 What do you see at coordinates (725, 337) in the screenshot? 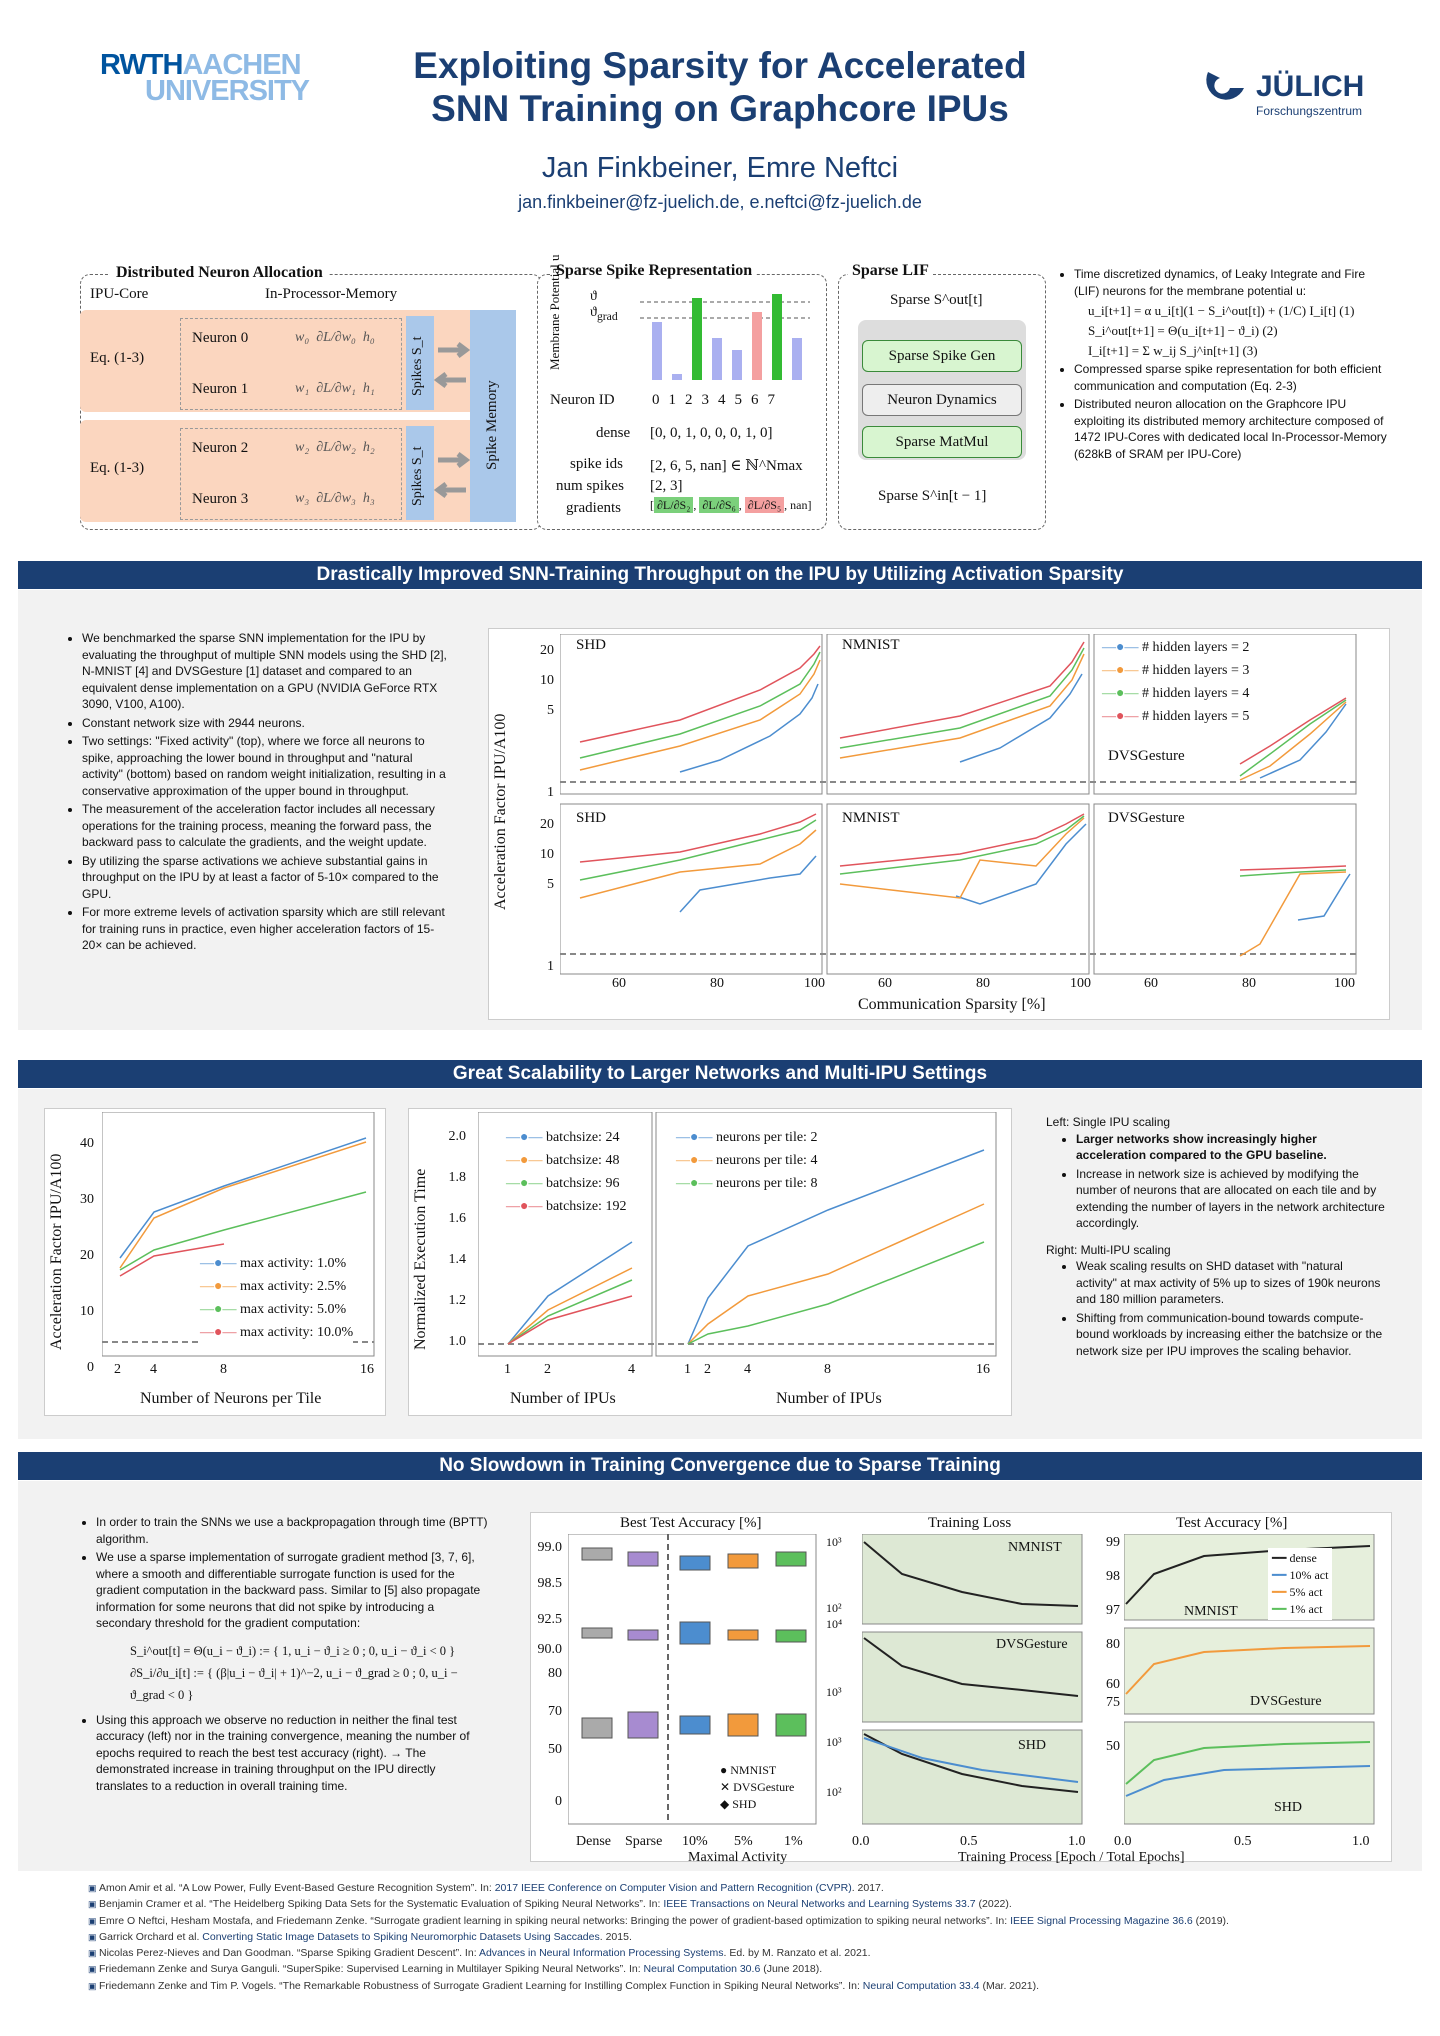
I see `ssr-bar-chart` at bounding box center [725, 337].